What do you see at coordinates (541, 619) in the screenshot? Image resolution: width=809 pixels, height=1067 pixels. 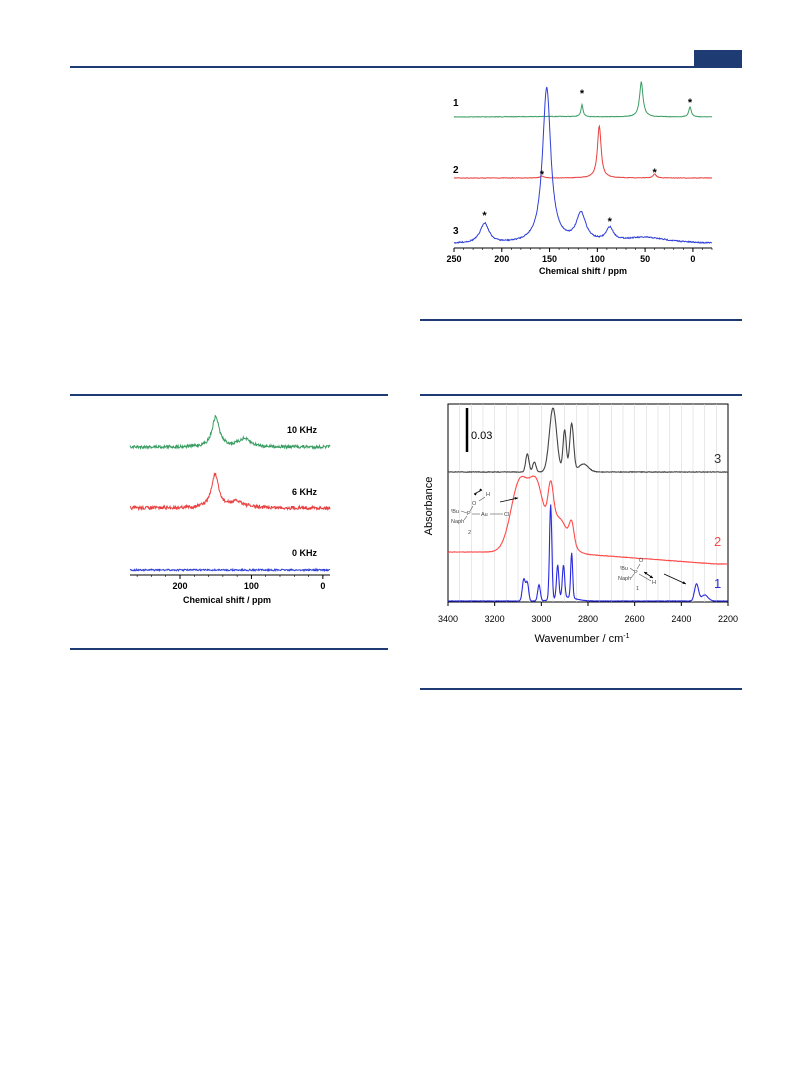 I see `x-tick-label: 3000` at bounding box center [541, 619].